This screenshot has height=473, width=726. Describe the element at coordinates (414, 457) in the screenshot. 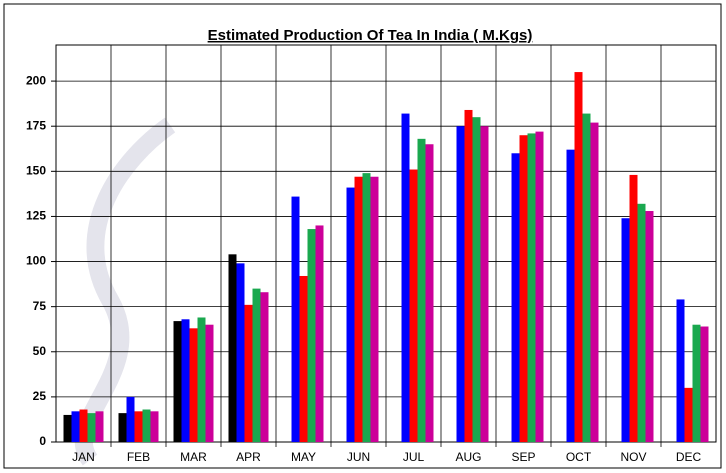

I see `x-tick-label: JUL` at that location.